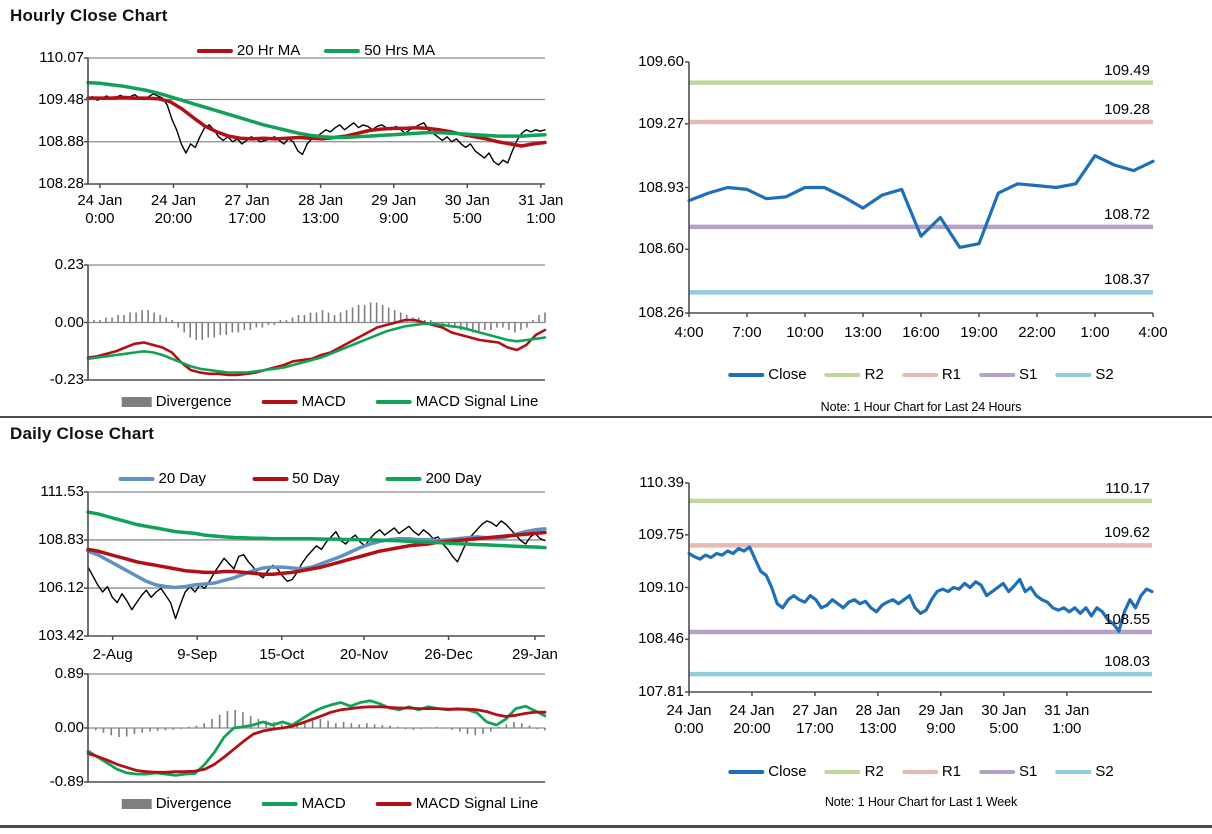 Image resolution: width=1212 pixels, height=834 pixels. I want to click on y-axis-label: 110.07, so click(61, 57).